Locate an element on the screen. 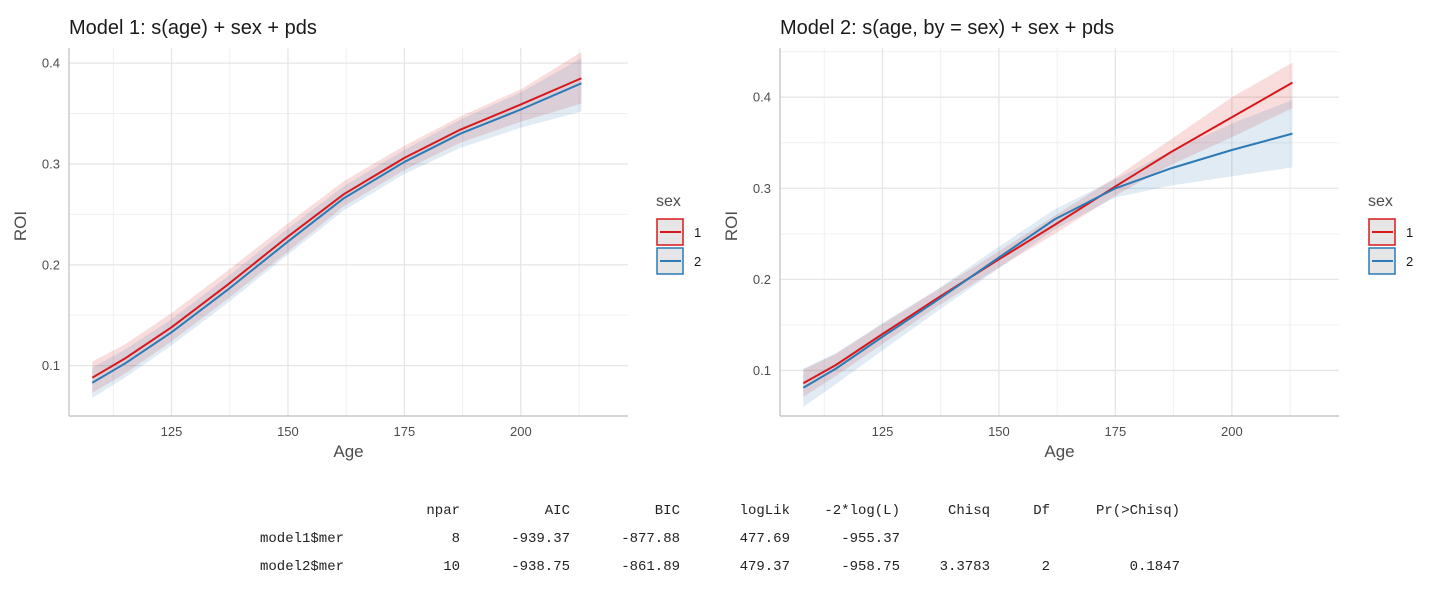  anova-cell-npar: 10 is located at coordinates (451, 567).